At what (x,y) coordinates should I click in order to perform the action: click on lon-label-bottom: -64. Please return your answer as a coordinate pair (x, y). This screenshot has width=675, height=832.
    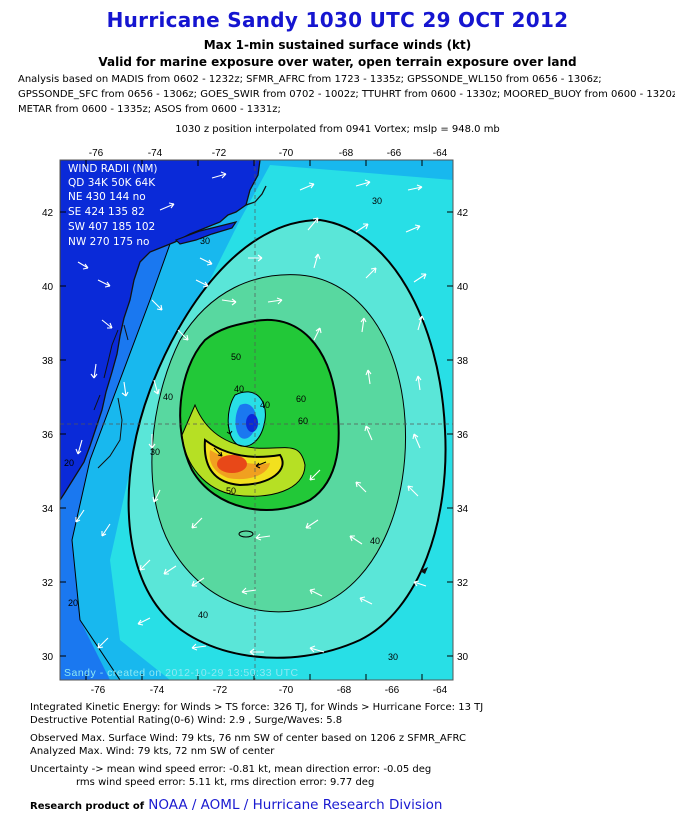
    Looking at the image, I should click on (440, 690).